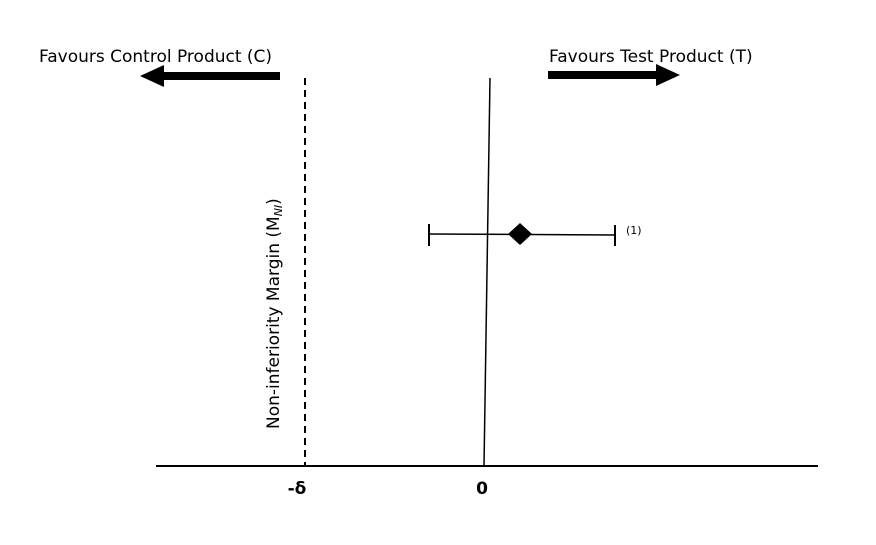 This screenshot has width=876, height=545. I want to click on confidence-interval, so click(522, 234).